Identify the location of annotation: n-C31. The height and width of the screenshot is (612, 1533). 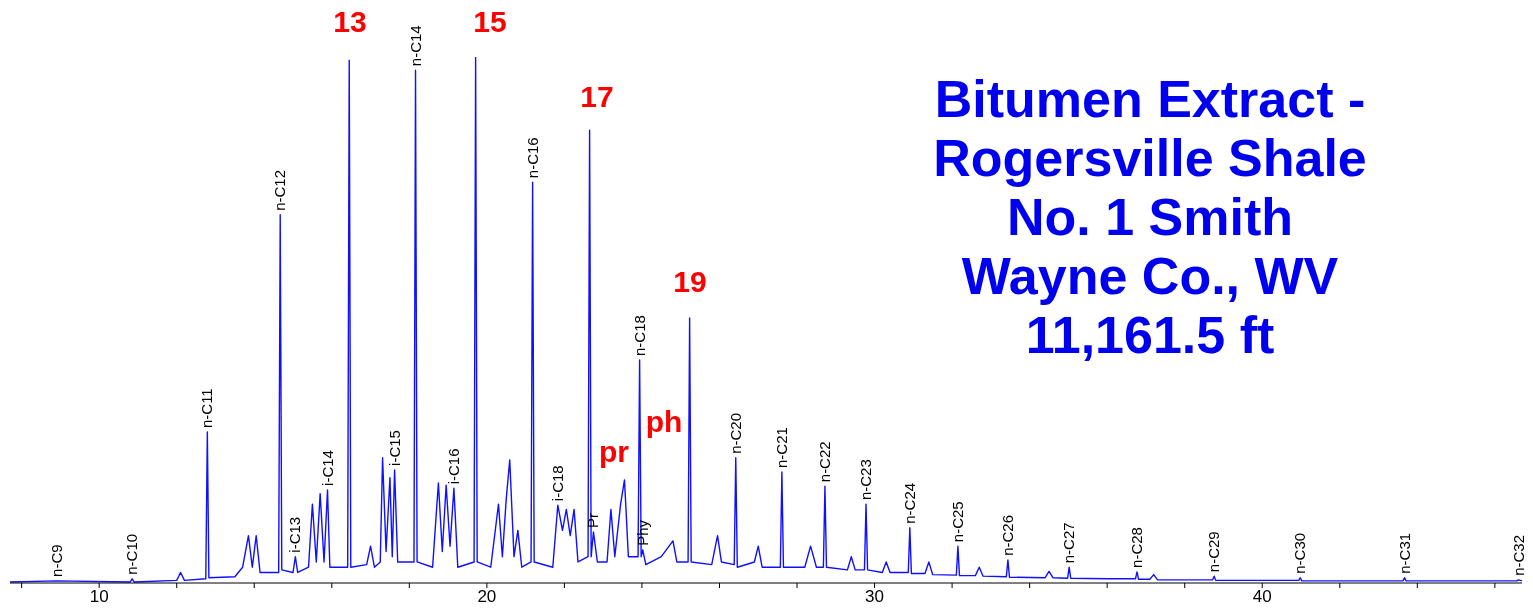
(1404, 553).